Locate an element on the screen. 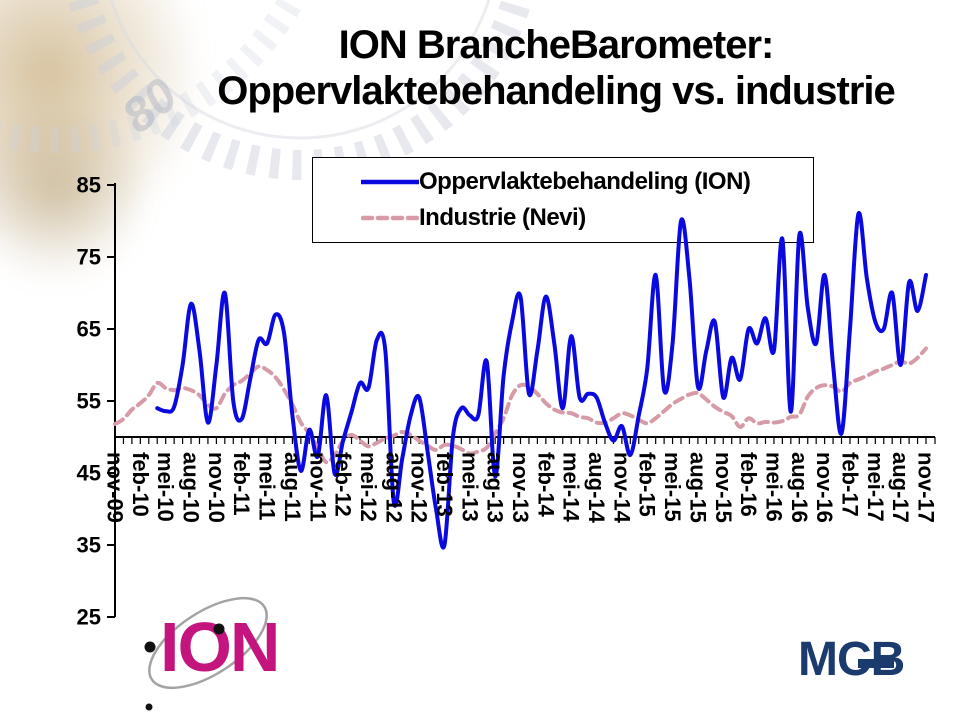  x-axis-label: aug-10 is located at coordinates (191, 487).